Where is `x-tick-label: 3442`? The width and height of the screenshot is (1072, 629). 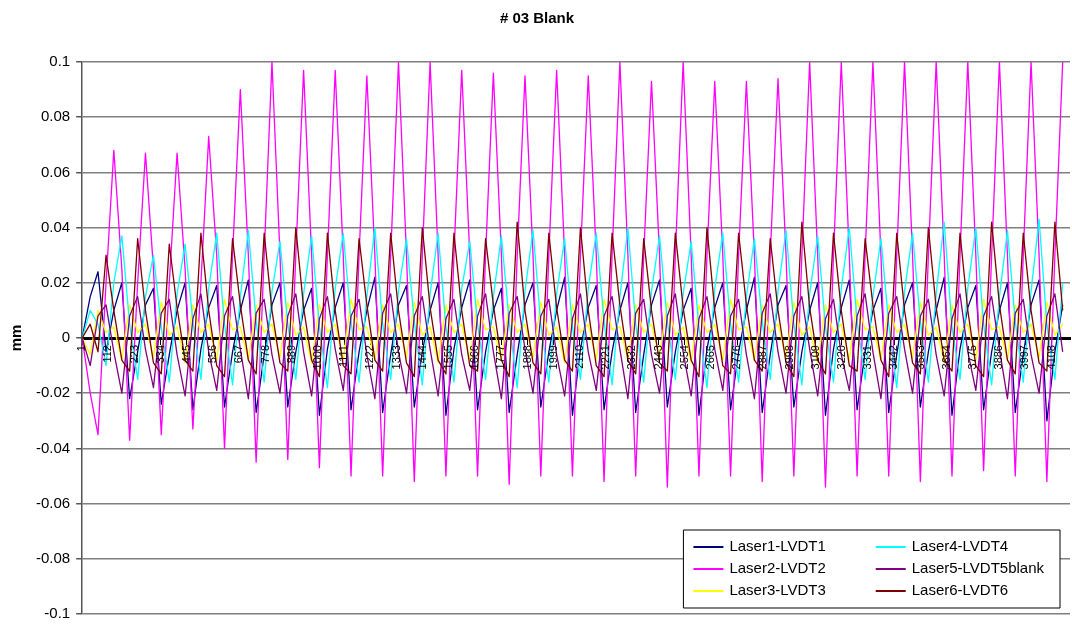 x-tick-label: 3442 is located at coordinates (893, 357).